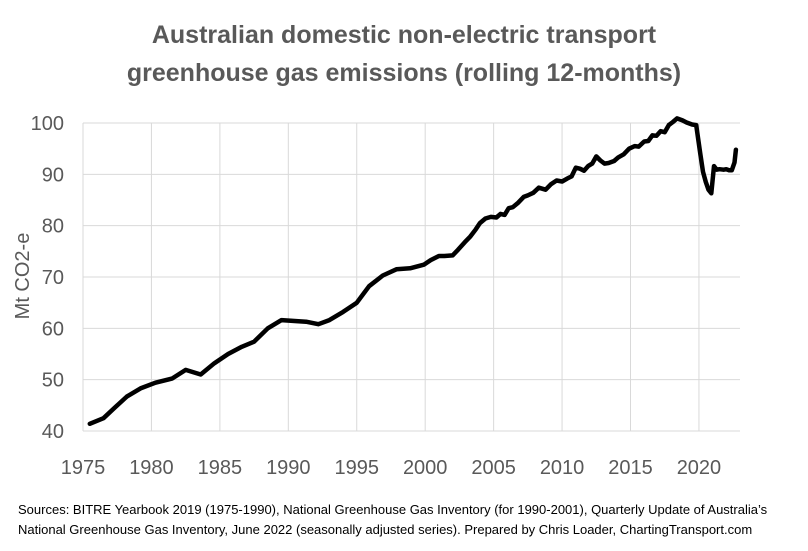 Image resolution: width=808 pixels, height=551 pixels. Describe the element at coordinates (699, 468) in the screenshot. I see `x-tick-label: 2020` at that location.